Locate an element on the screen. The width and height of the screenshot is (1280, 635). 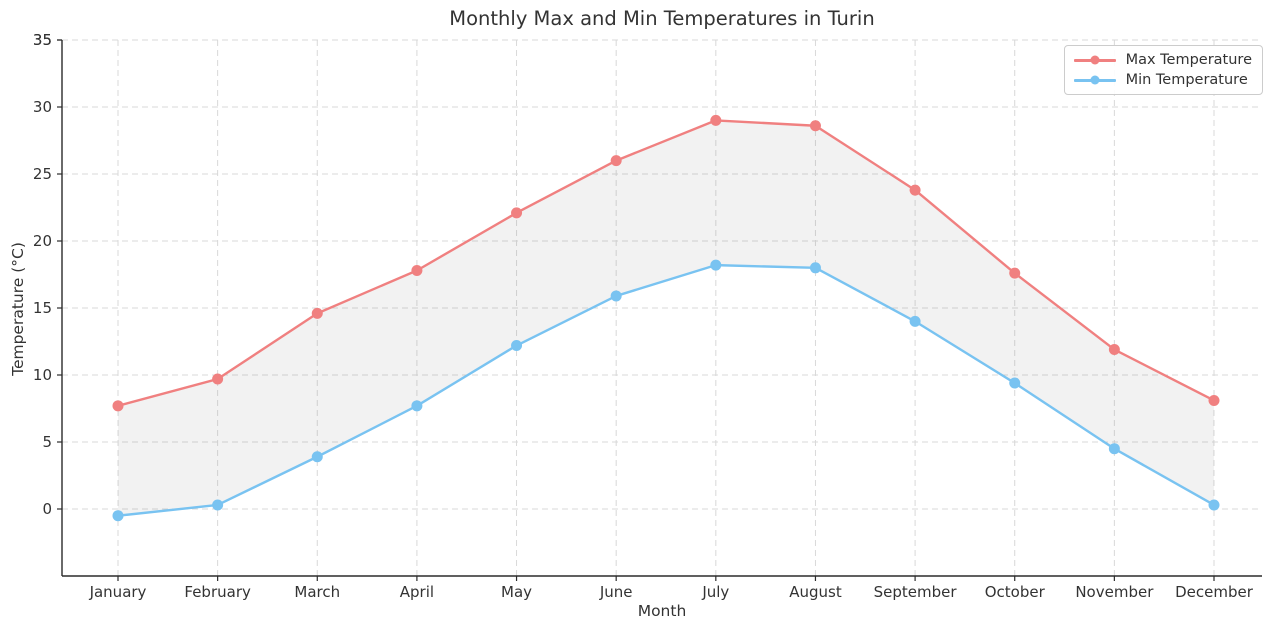
x-tick-label: July is located at coordinates (715, 592).